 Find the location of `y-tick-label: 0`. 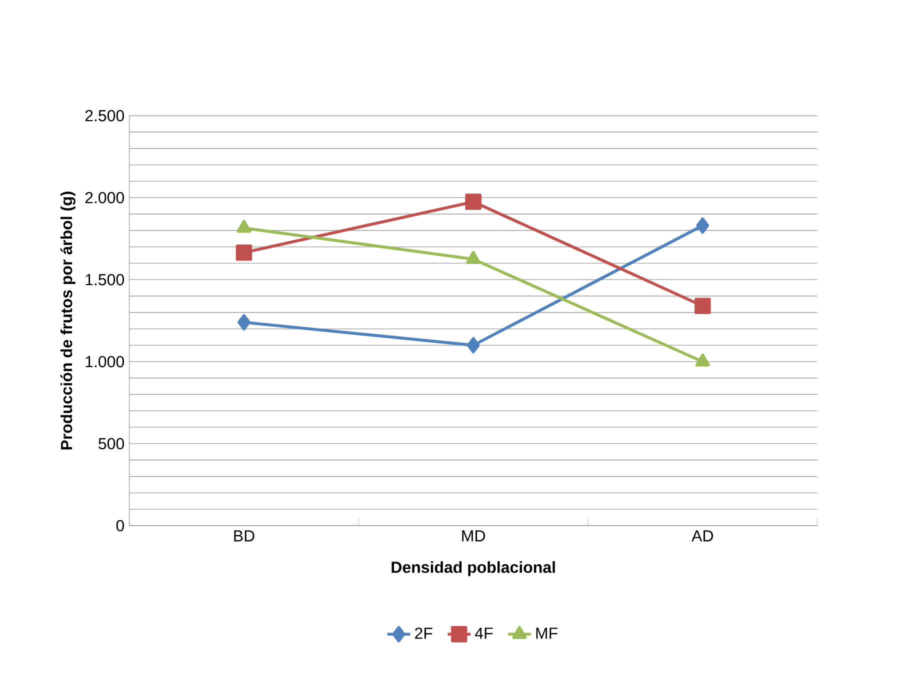

y-tick-label: 0 is located at coordinates (120, 526).